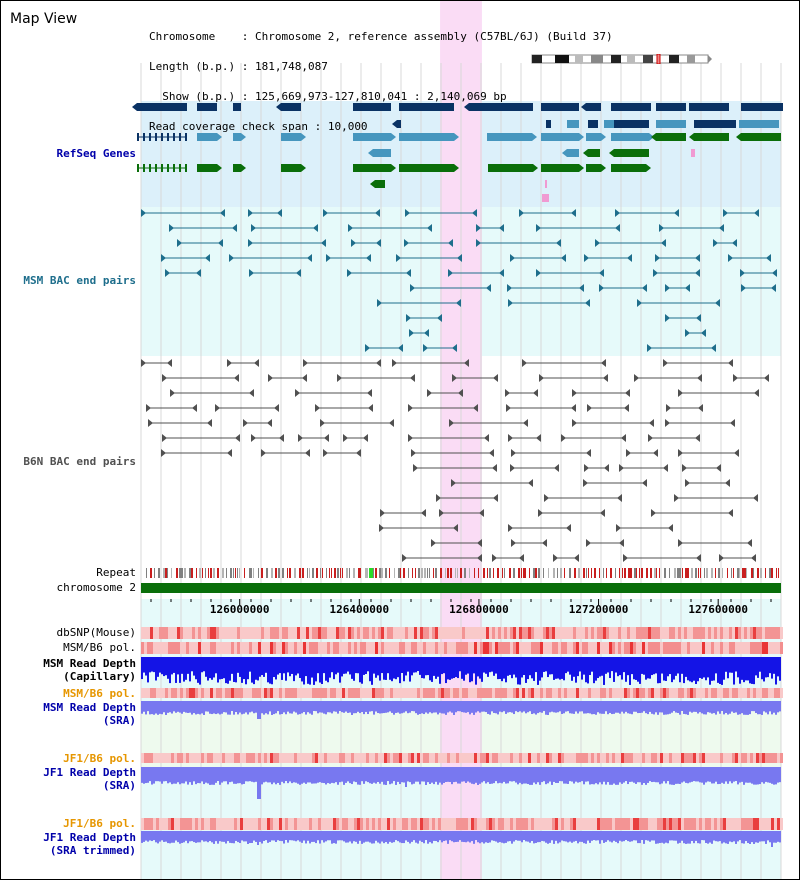  What do you see at coordinates (278, 107) in the screenshot?
I see `gene-arrow` at bounding box center [278, 107].